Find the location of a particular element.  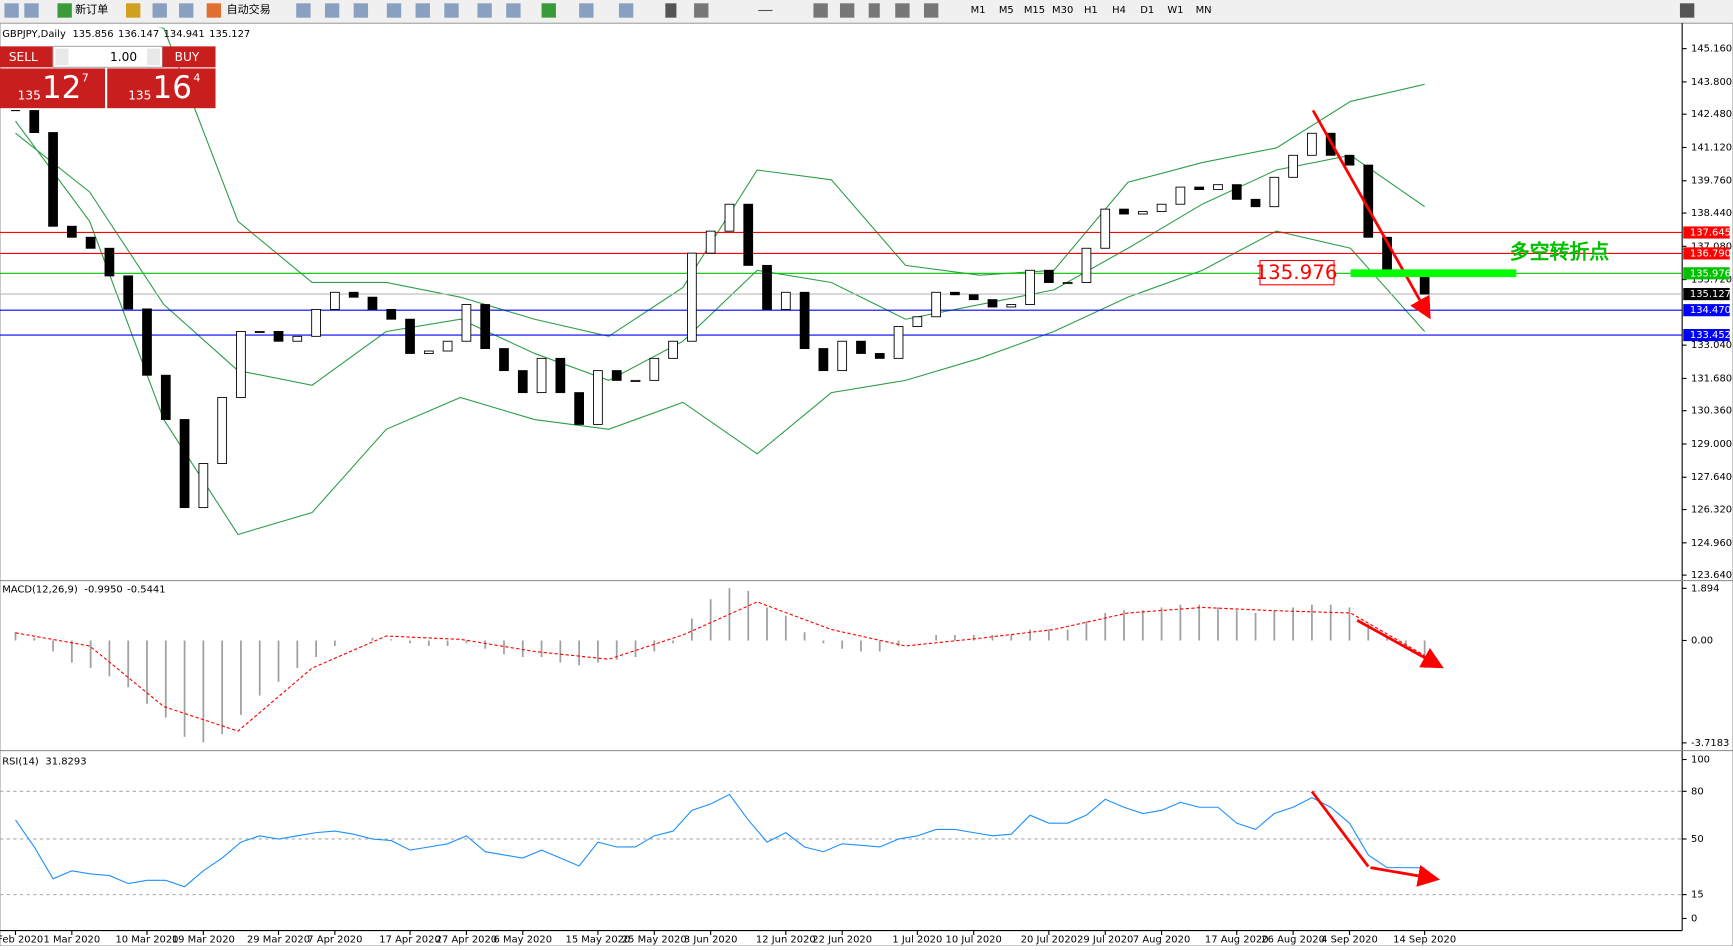

buy-price-box is located at coordinates (161, 88).